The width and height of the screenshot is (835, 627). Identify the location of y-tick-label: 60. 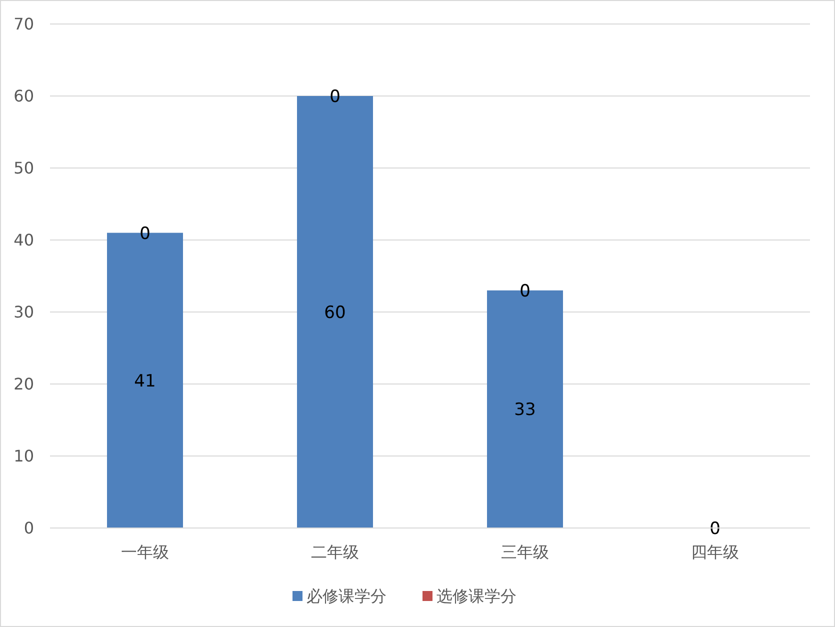
(24, 96).